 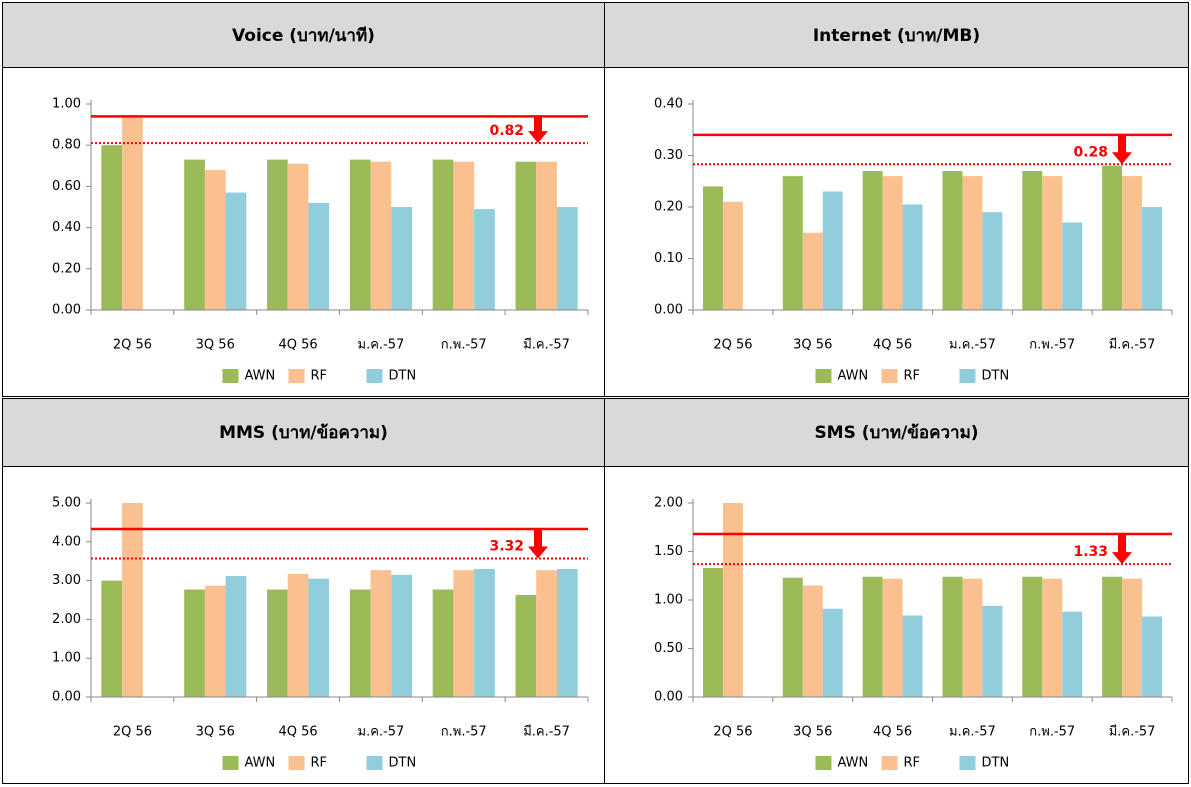 I want to click on x-tick-label: ม.ค.-57, so click(x=972, y=345).